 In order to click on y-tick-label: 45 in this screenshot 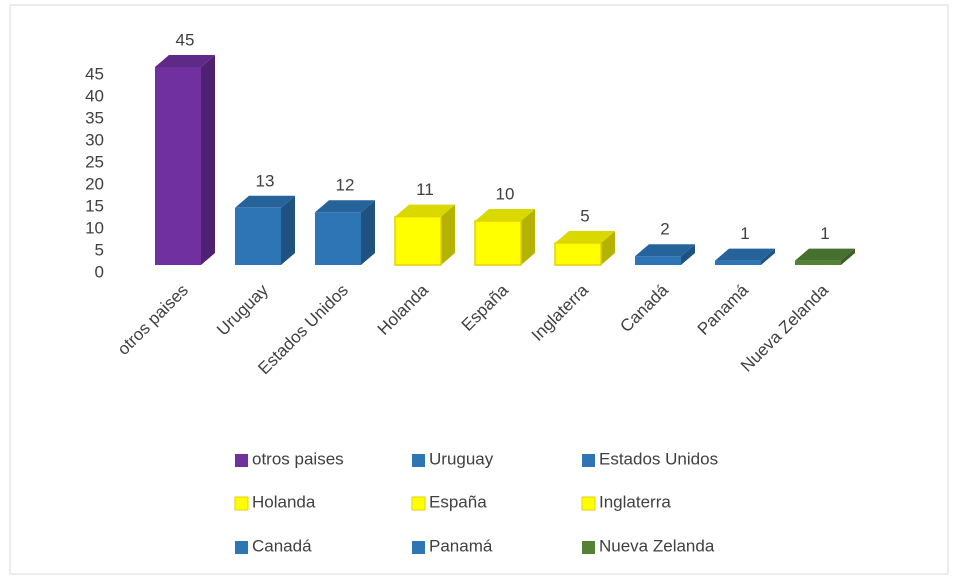, I will do `click(94, 73)`.